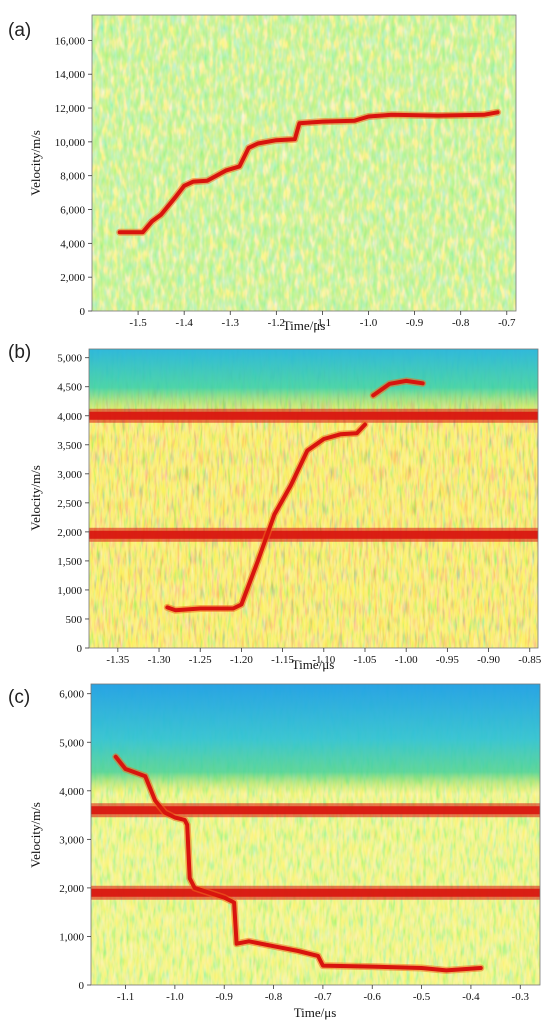 The image size is (550, 1029). What do you see at coordinates (323, 660) in the screenshot?
I see `panel-b-x-tick-label-5: -1.10` at bounding box center [323, 660].